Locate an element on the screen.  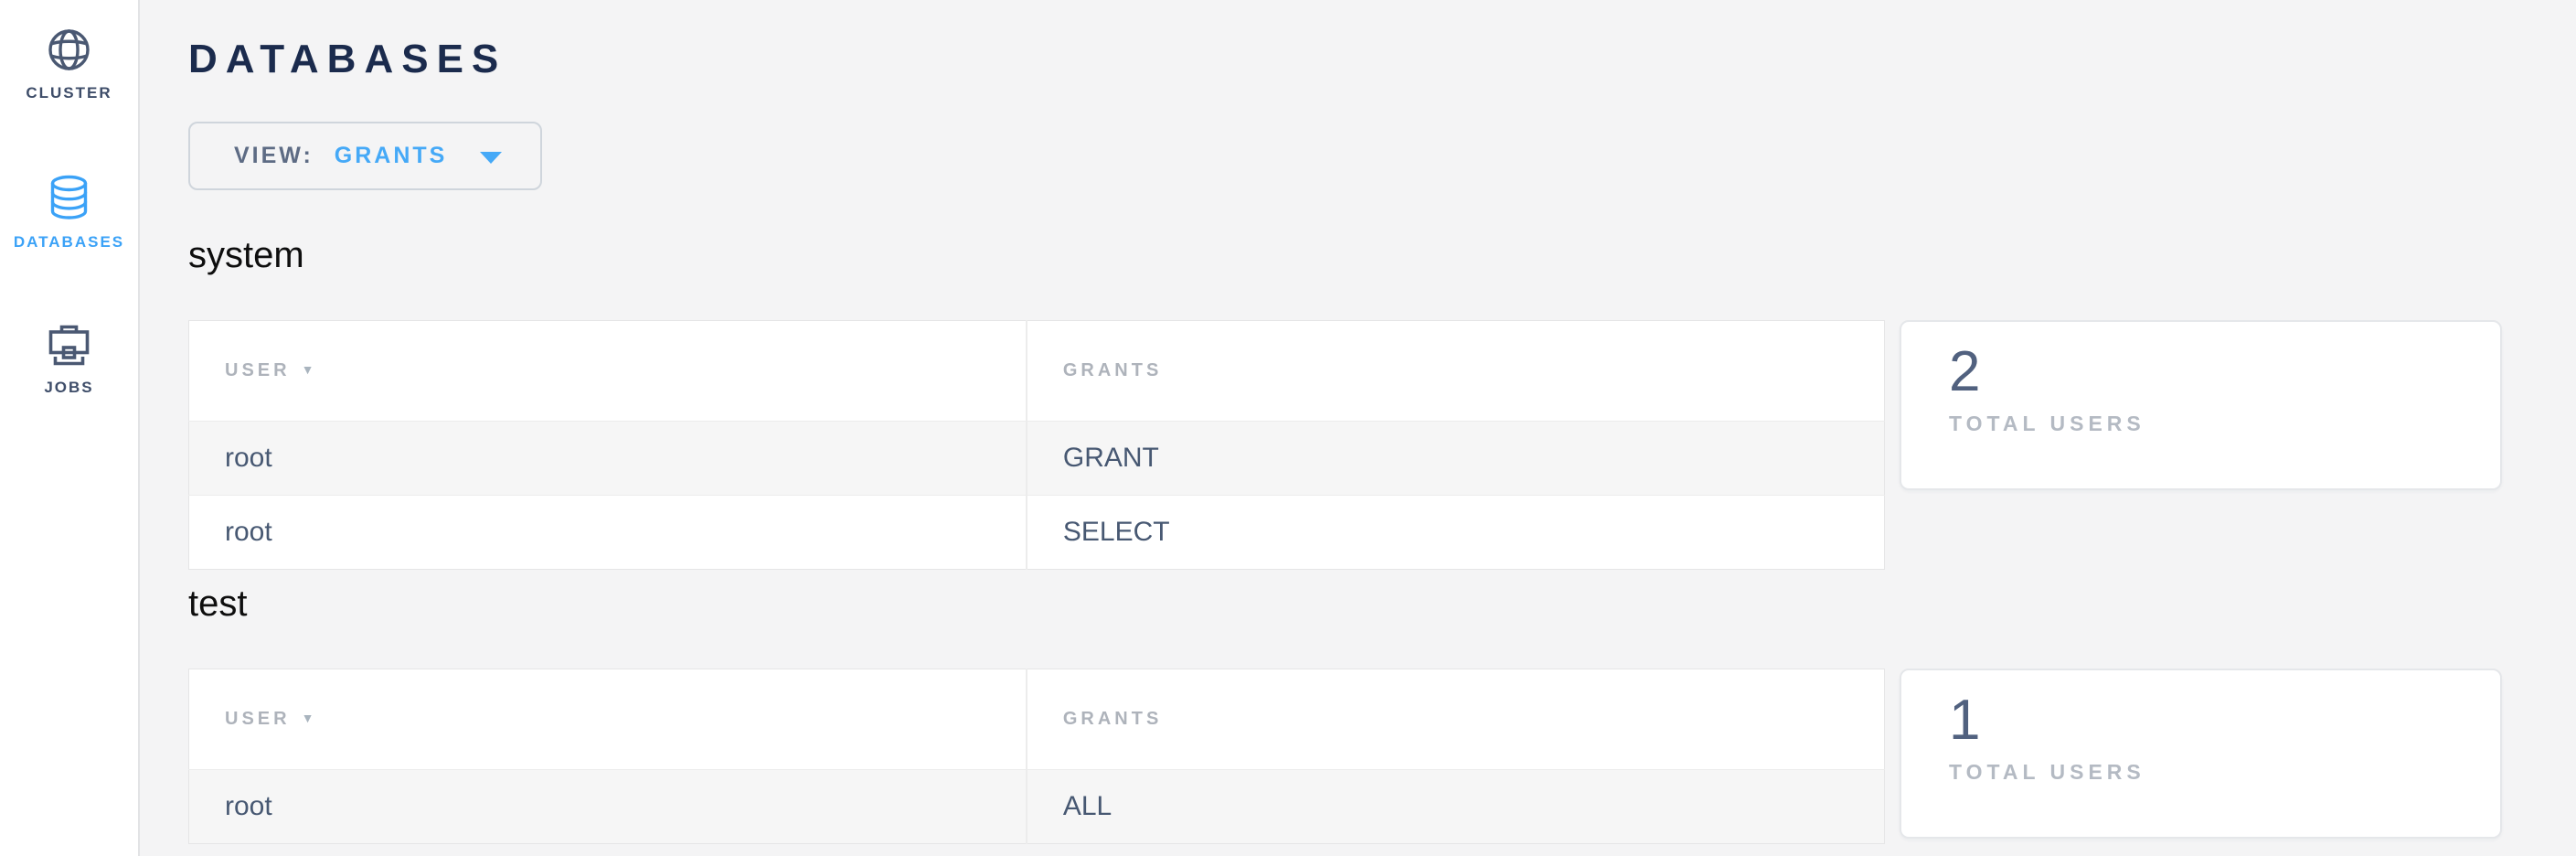
page-title: DATABASES is located at coordinates (347, 59).